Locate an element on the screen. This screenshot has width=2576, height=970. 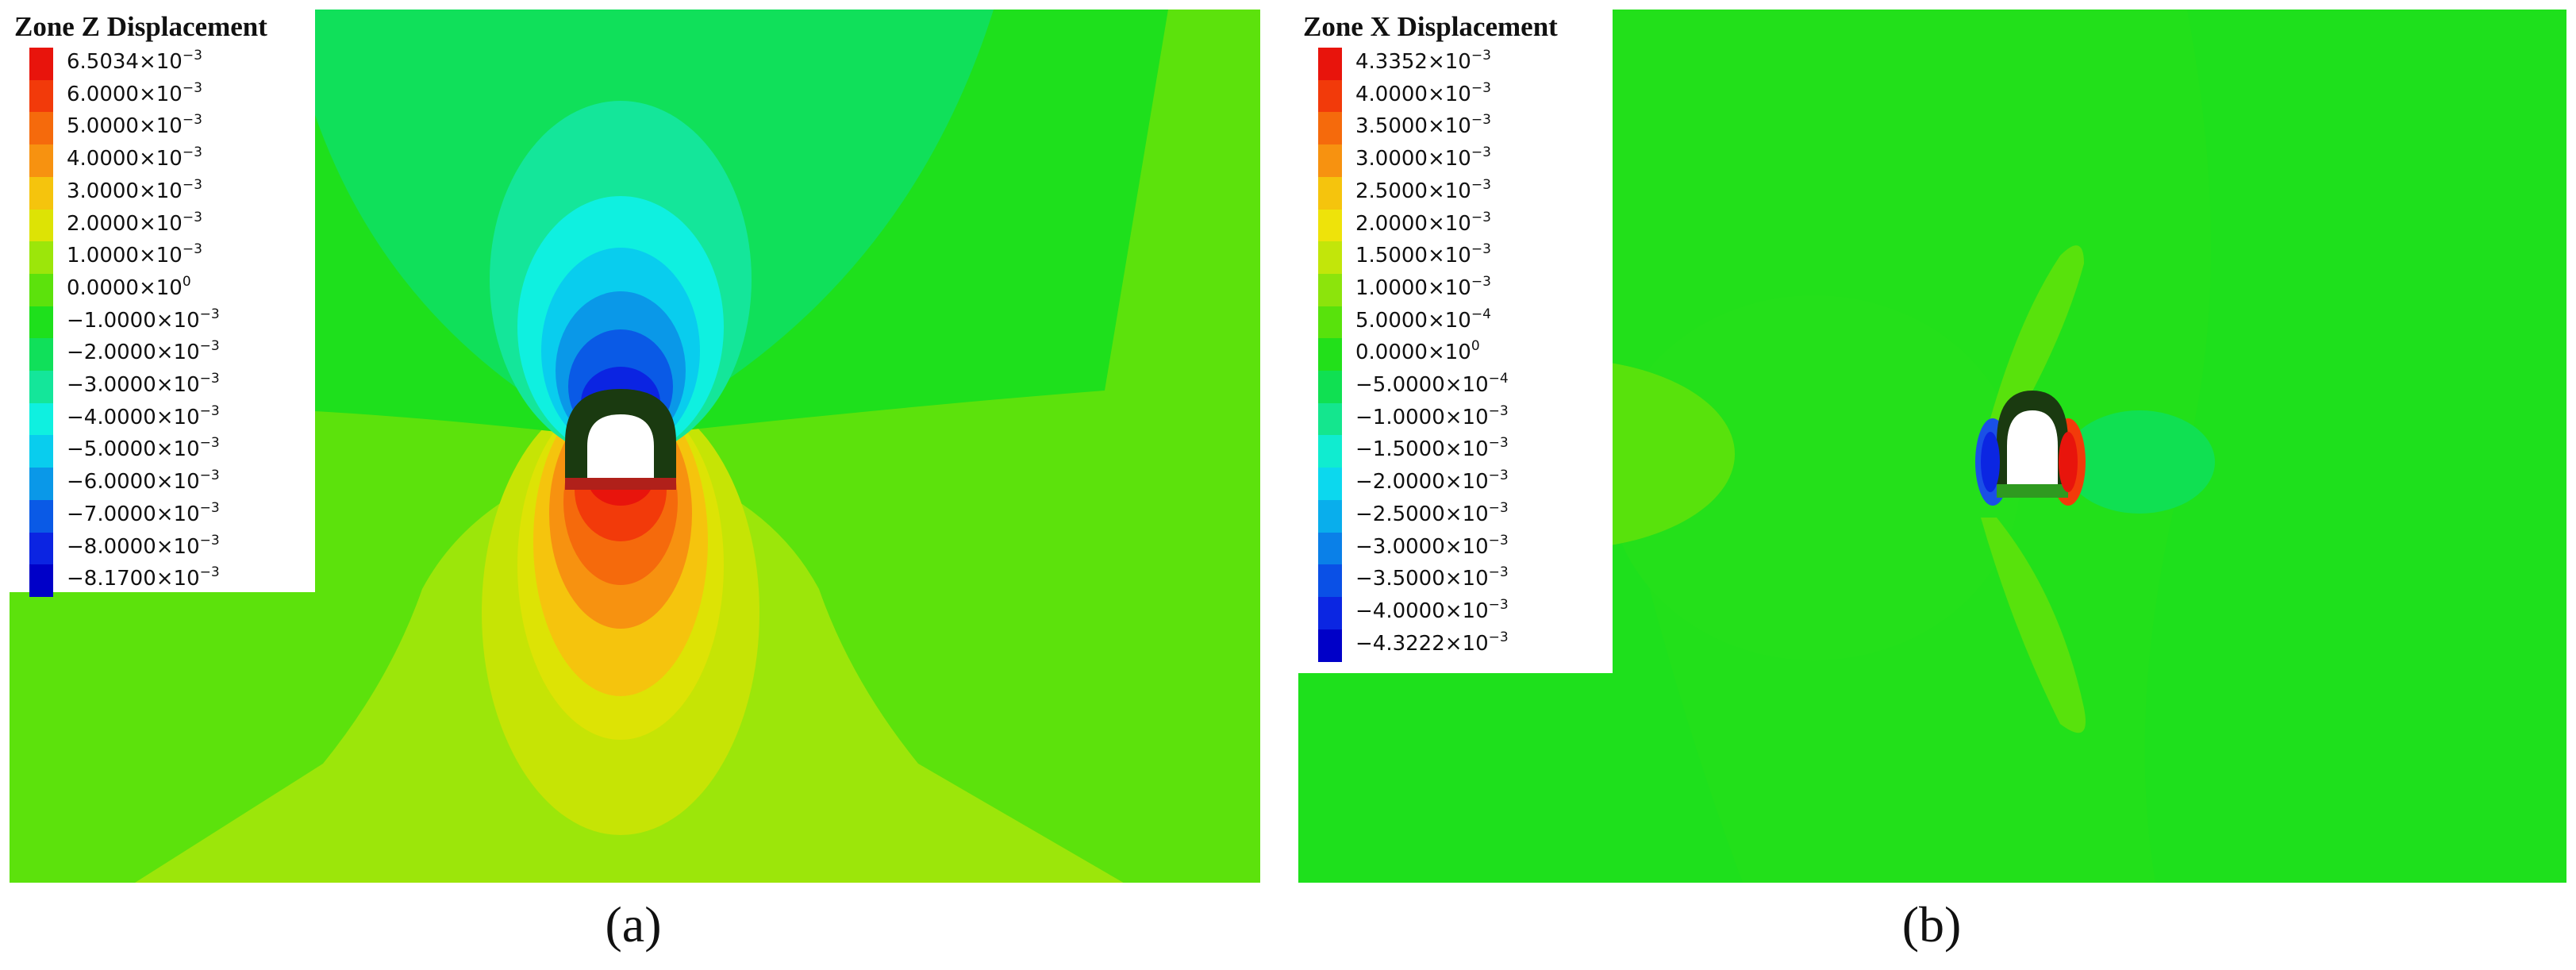
legend-label: 5.0000×10⁻⁴ is located at coordinates (1423, 319).